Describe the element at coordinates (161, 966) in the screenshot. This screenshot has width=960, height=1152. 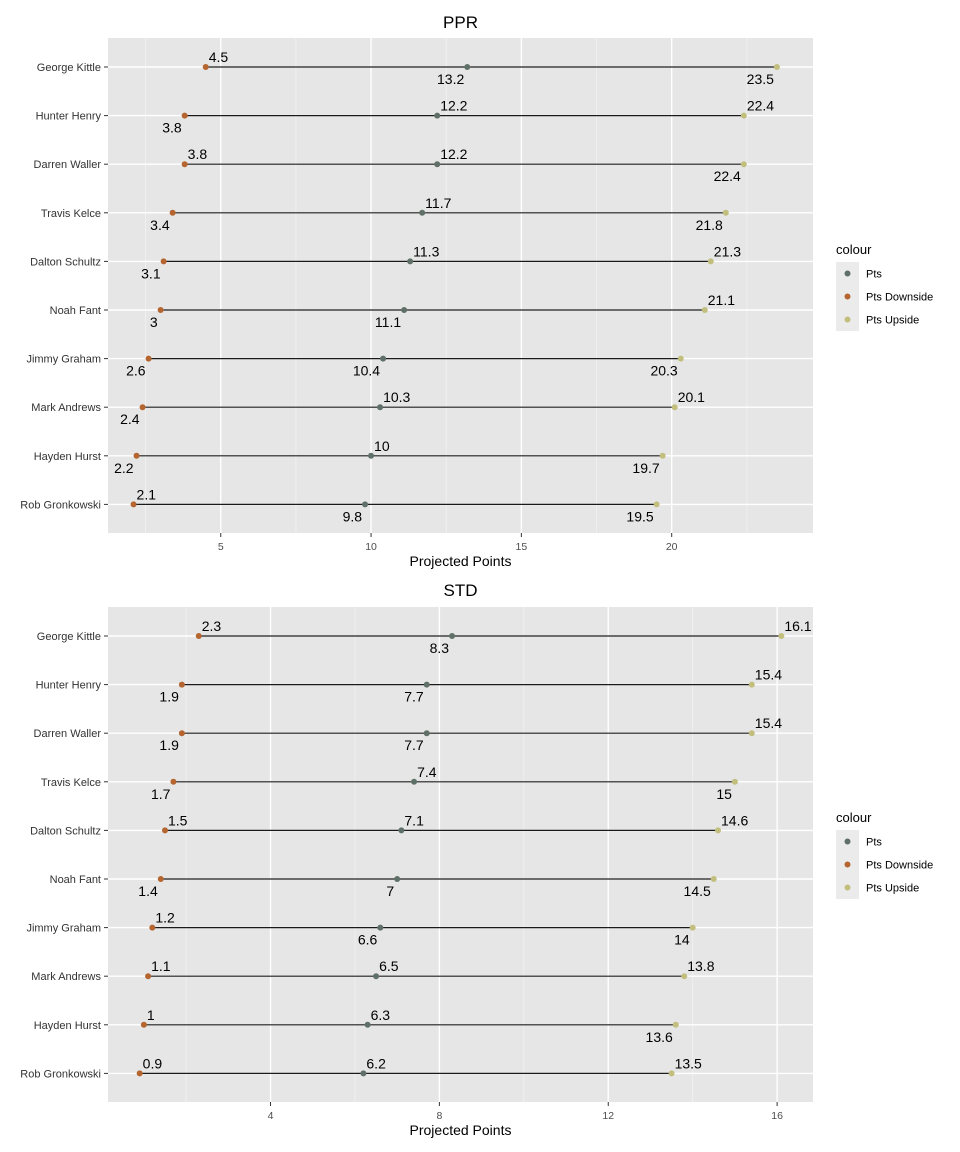
I see `data-label-pts-downside-mark-andrews: 1.1` at that location.